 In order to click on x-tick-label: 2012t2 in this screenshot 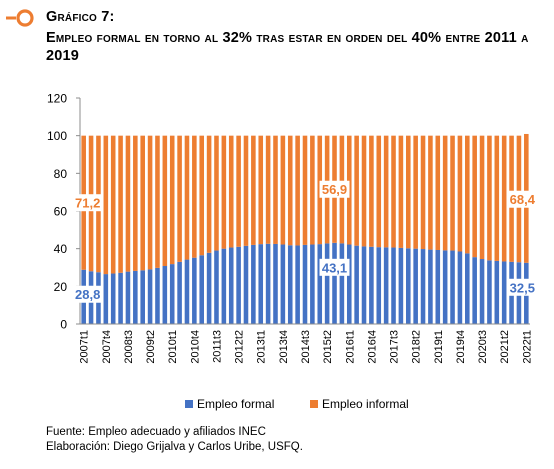, I will do `click(240, 347)`.